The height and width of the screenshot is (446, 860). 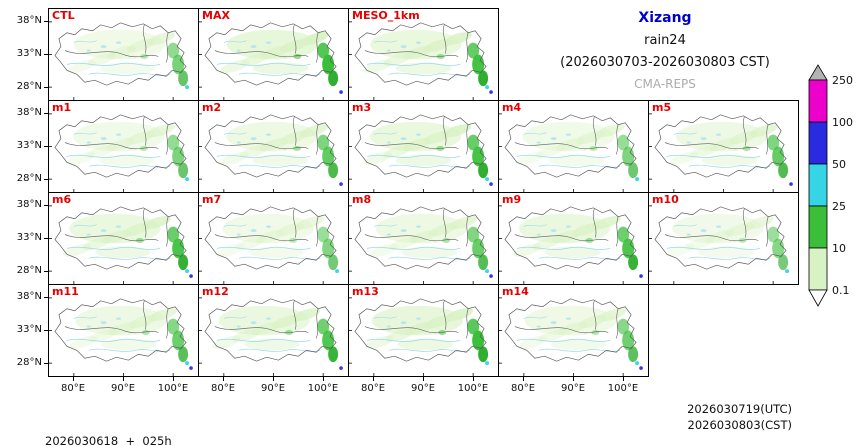 I want to click on colorbar-label: 0.1, so click(x=841, y=290).